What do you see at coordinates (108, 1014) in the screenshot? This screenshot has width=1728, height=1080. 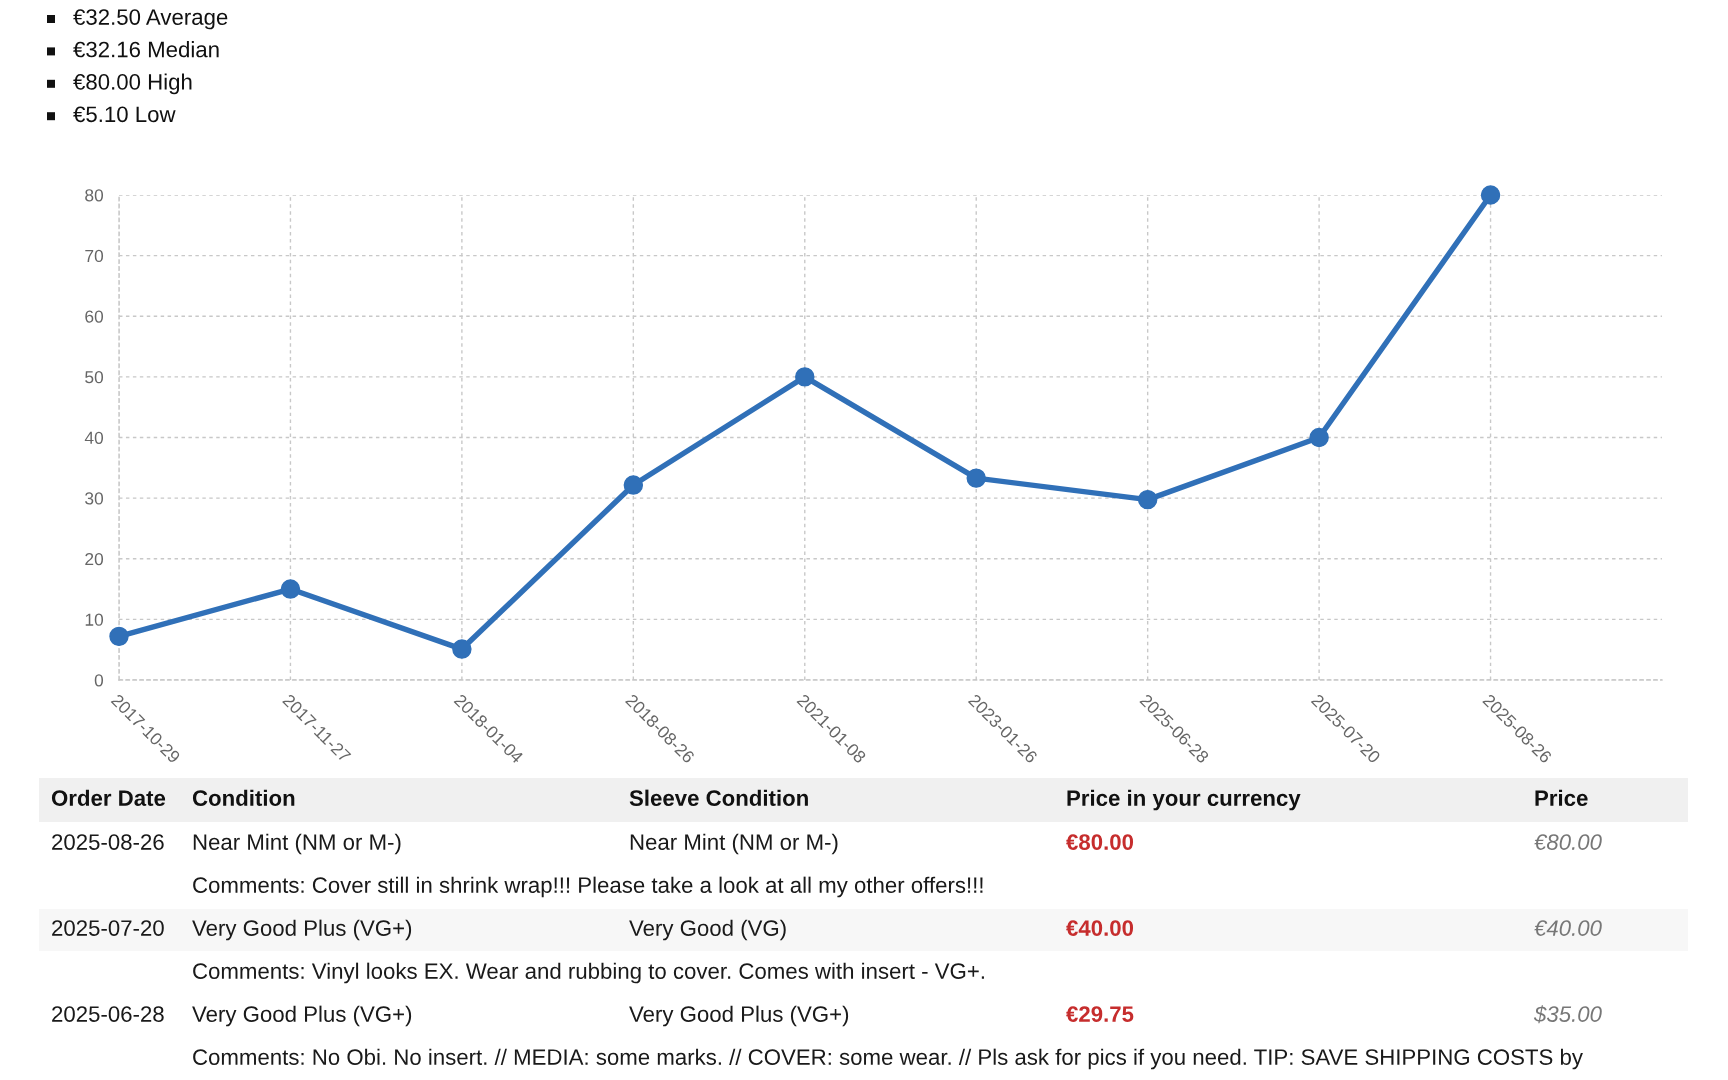 I see `text: 2025-06-28` at bounding box center [108, 1014].